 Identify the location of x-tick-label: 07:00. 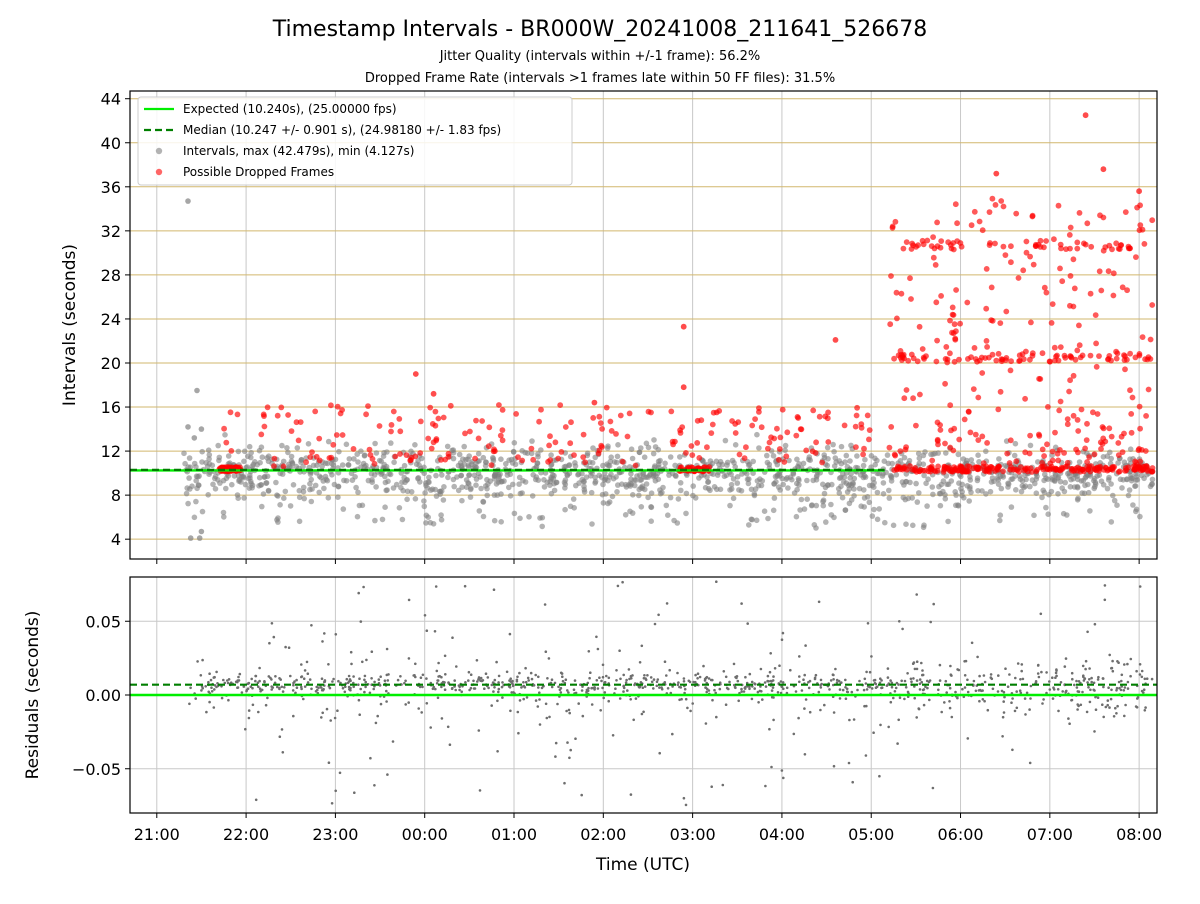
(1050, 834).